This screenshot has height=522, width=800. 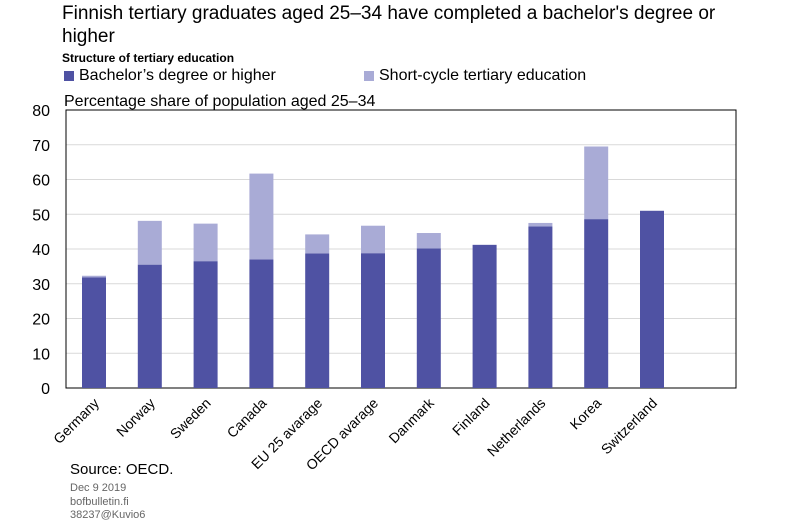 What do you see at coordinates (41, 285) in the screenshot?
I see `y-tick-label: 30` at bounding box center [41, 285].